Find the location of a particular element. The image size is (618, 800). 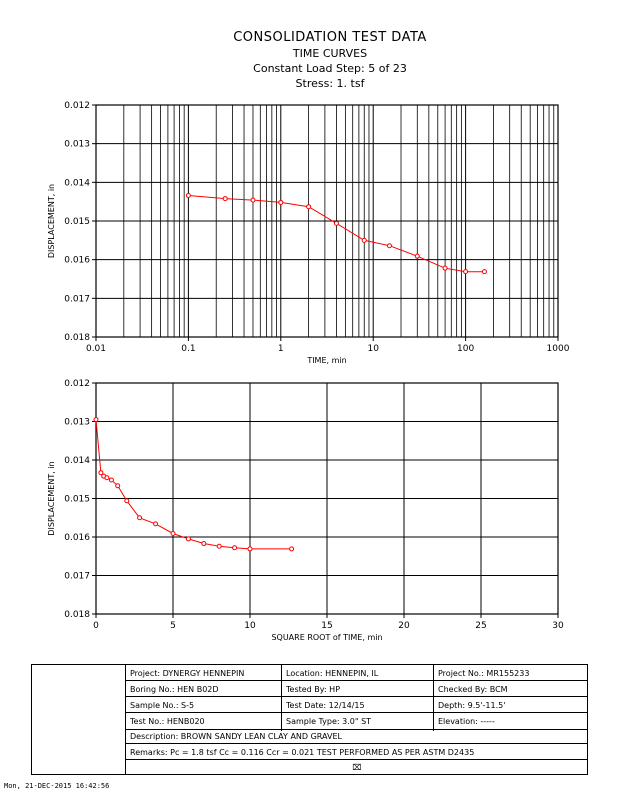

boring-no-cell: Boring No.: HEN B02D is located at coordinates (174, 689).